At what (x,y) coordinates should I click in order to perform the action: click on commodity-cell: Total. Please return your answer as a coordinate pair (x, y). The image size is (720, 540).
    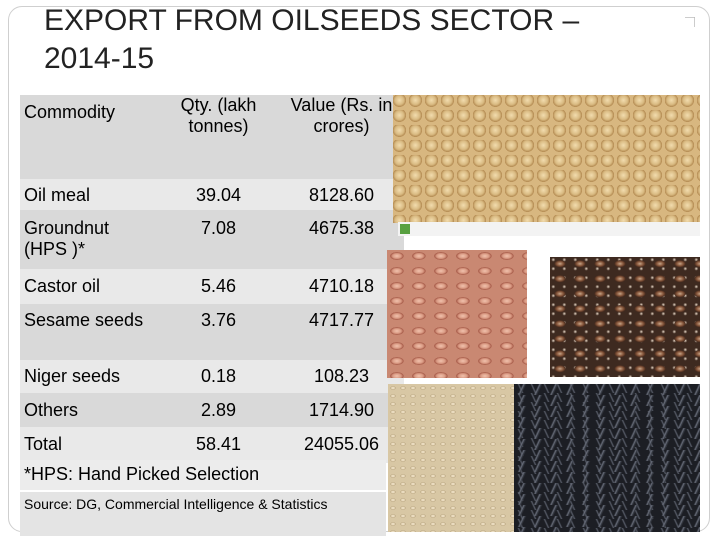
    Looking at the image, I should click on (89, 445).